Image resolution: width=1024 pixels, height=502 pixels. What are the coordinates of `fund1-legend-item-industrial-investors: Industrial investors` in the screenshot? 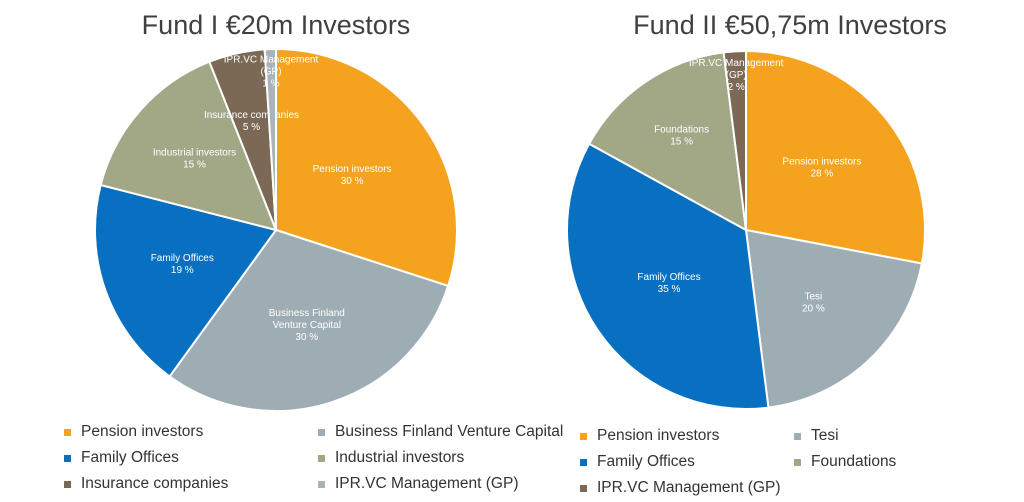 It's located at (448, 458).